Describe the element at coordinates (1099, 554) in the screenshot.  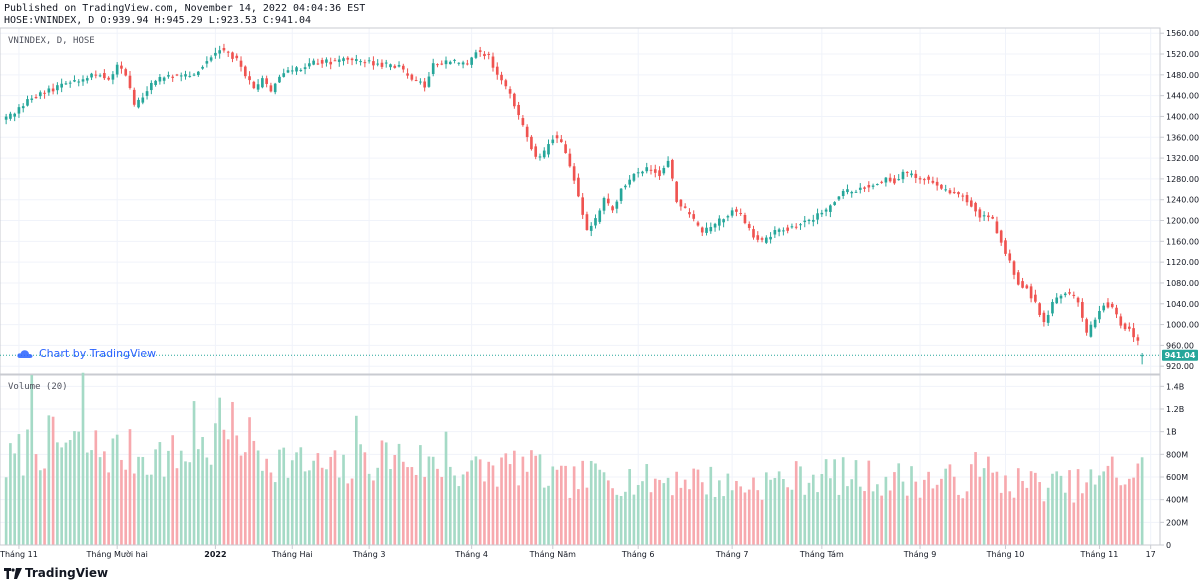
I see `time-tick-label: Tháng 11` at that location.